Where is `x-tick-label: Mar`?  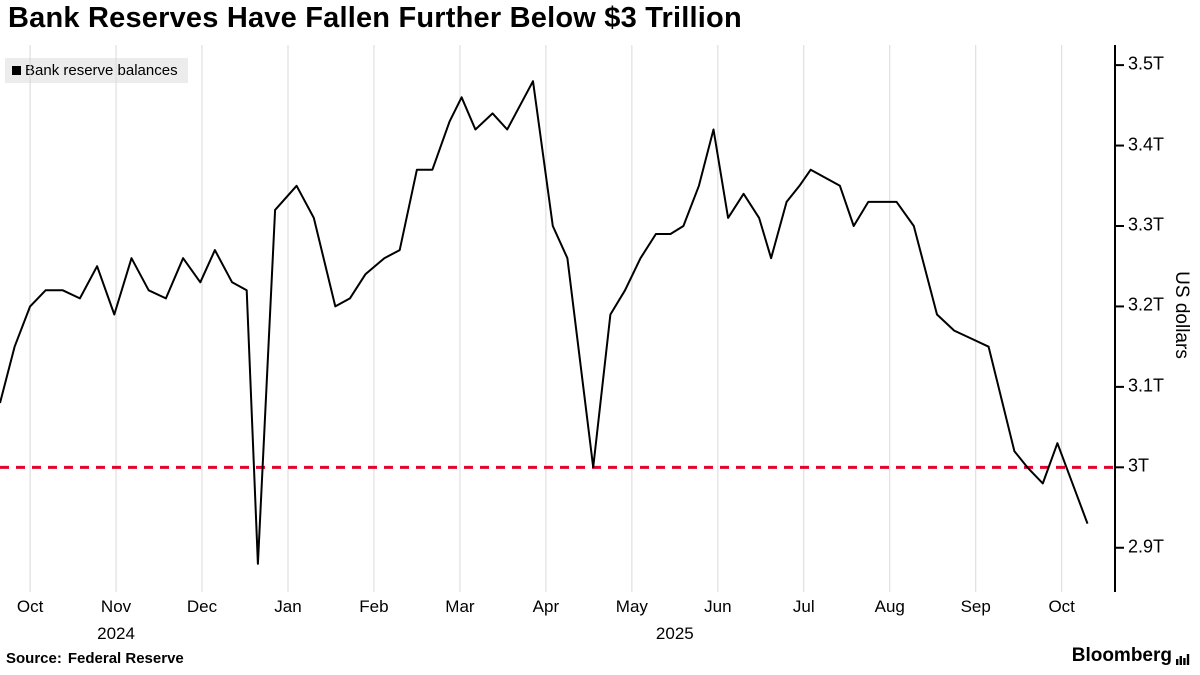
x-tick-label: Mar is located at coordinates (460, 606).